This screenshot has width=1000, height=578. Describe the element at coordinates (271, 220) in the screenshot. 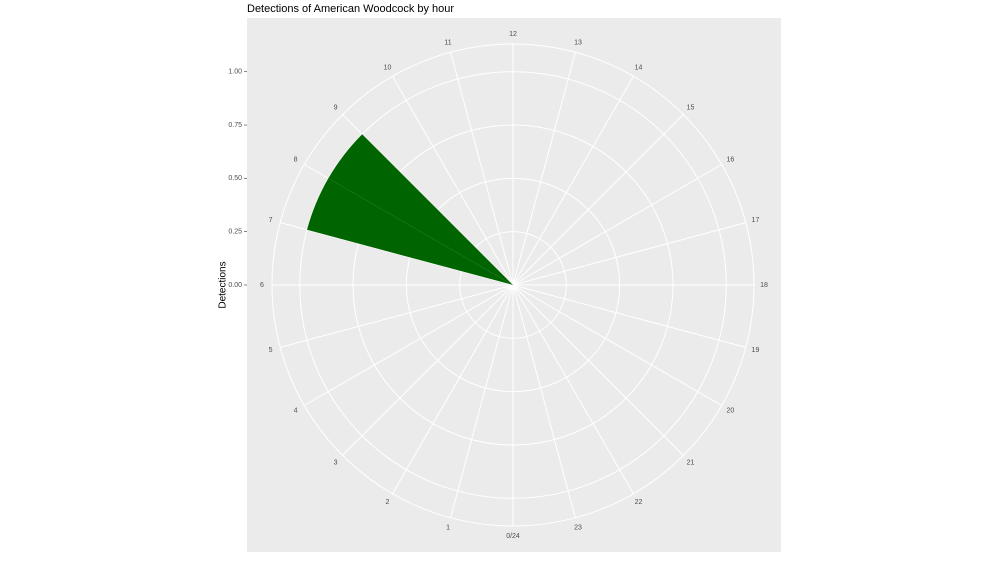

I see `x-tick-label: 7` at that location.